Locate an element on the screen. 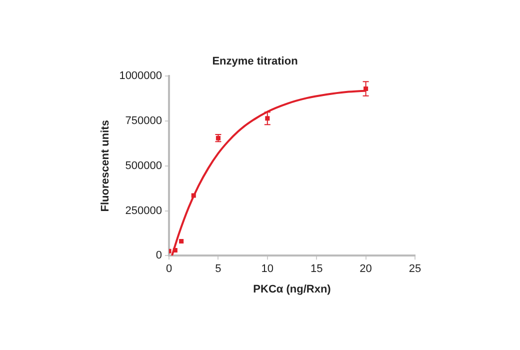 This screenshot has width=520, height=350. y-tick-label: 1000000 is located at coordinates (140, 76).